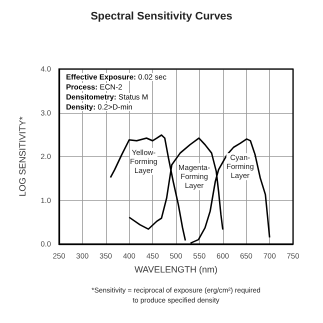 The image size is (323, 323). Describe the element at coordinates (161, 16) in the screenshot. I see `chart-title: Spectral Sensitivity Curves` at that location.